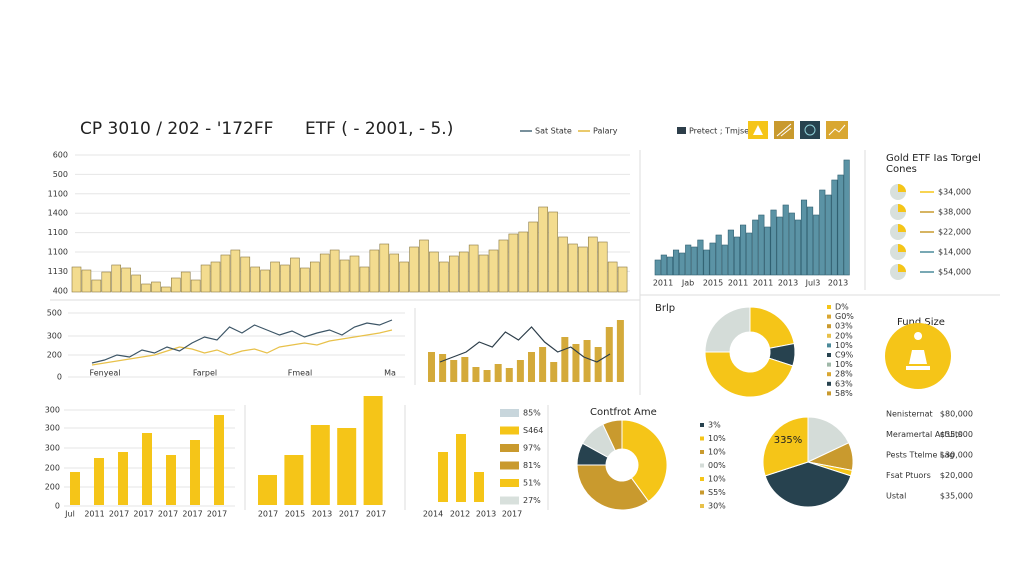 This screenshot has width=1024, height=585. I want to click on label: Jul, so click(69, 514).